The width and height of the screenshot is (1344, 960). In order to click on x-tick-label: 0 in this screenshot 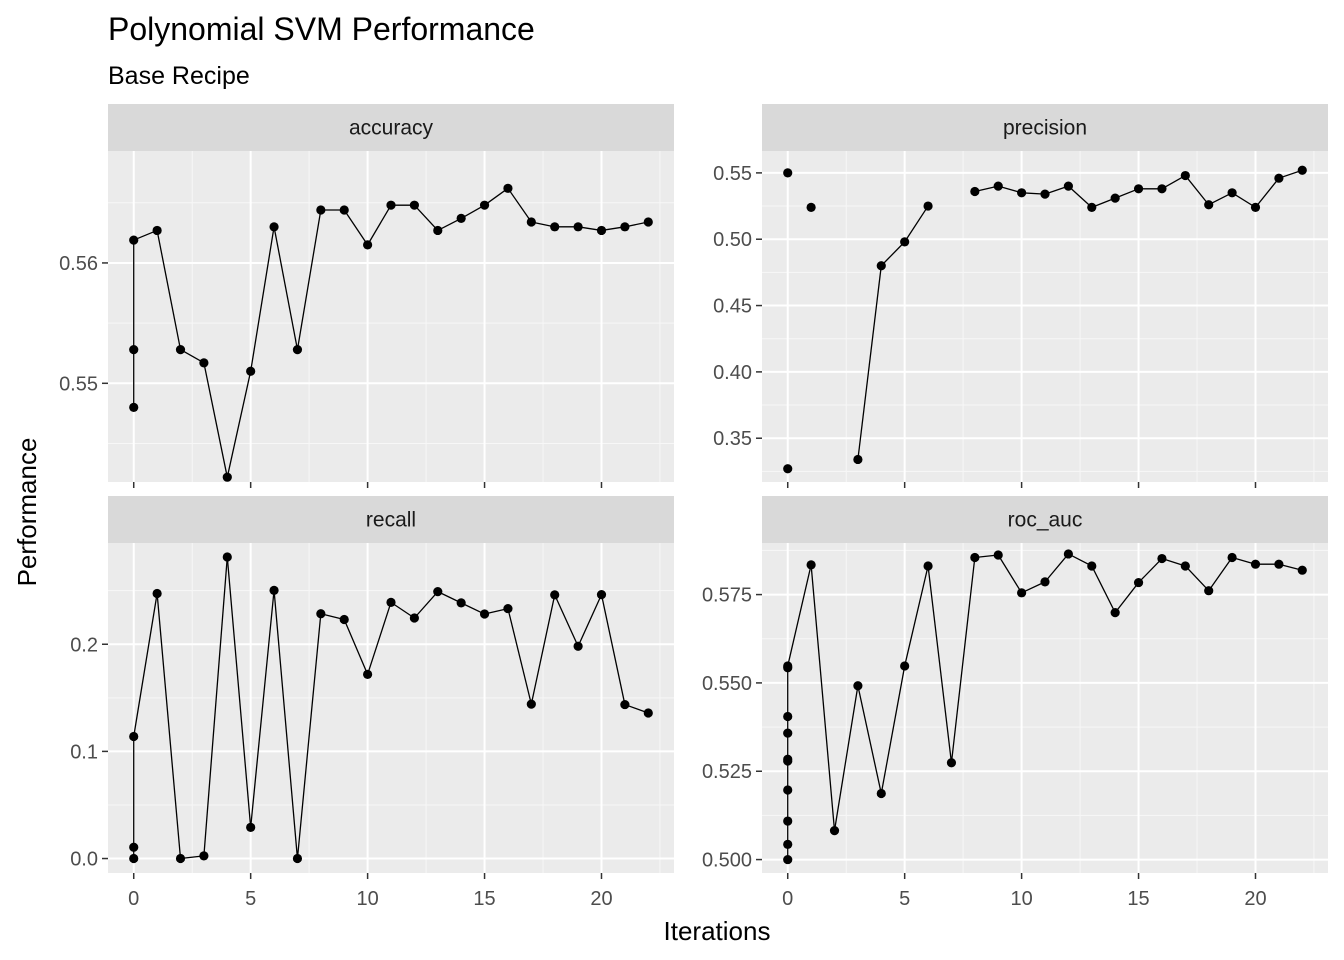, I will do `click(133, 899)`.